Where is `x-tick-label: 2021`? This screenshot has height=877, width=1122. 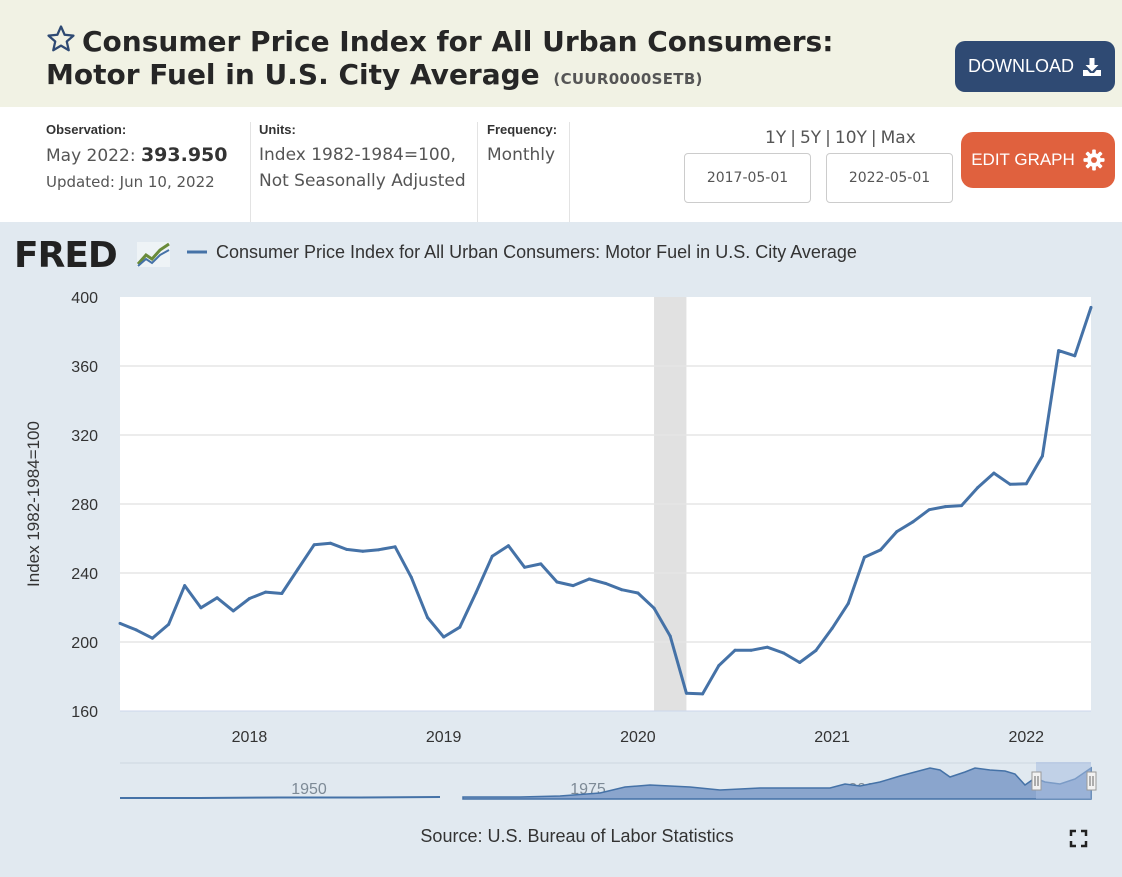
x-tick-label: 2021 is located at coordinates (832, 737).